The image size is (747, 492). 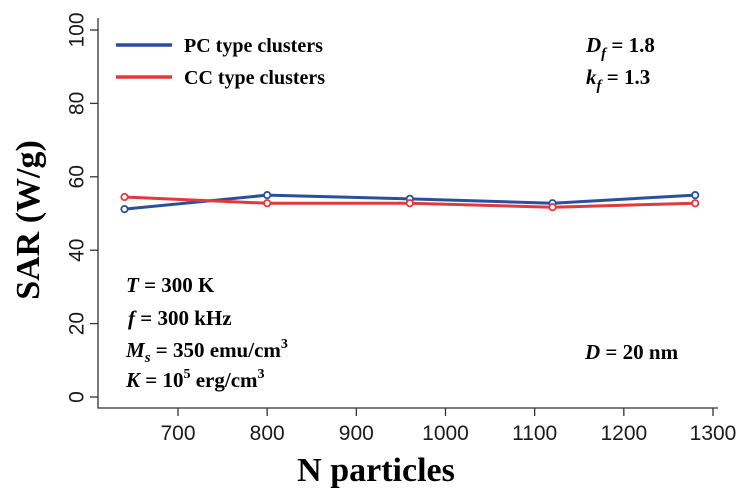 What do you see at coordinates (170, 285) in the screenshot?
I see `annotation-temperature: T = 300 K` at bounding box center [170, 285].